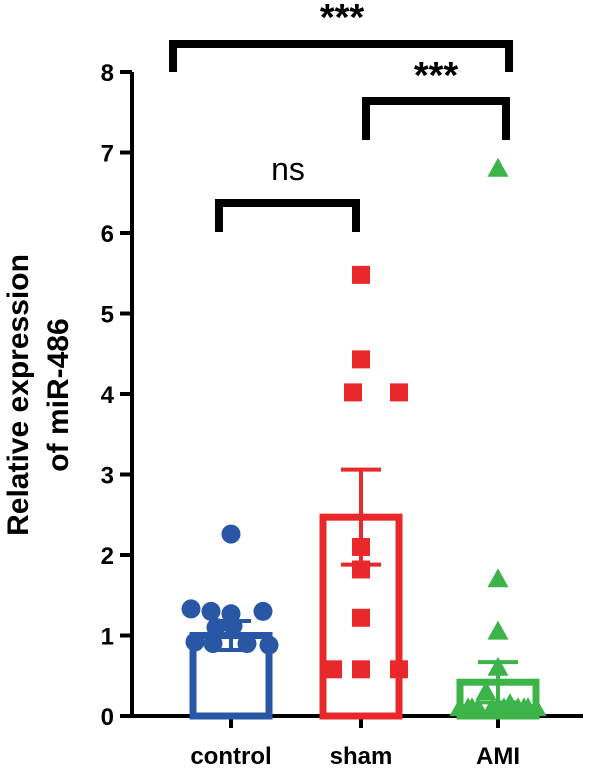  Describe the element at coordinates (498, 756) in the screenshot. I see `x-tick-label: AMI` at that location.